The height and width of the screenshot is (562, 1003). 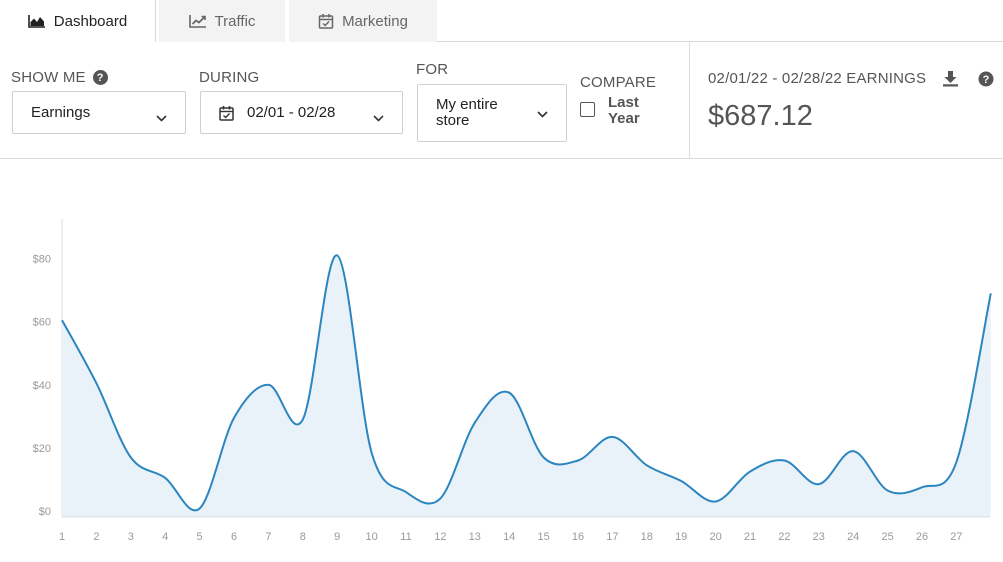 I want to click on tab-marketing: Marketing, so click(x=363, y=21).